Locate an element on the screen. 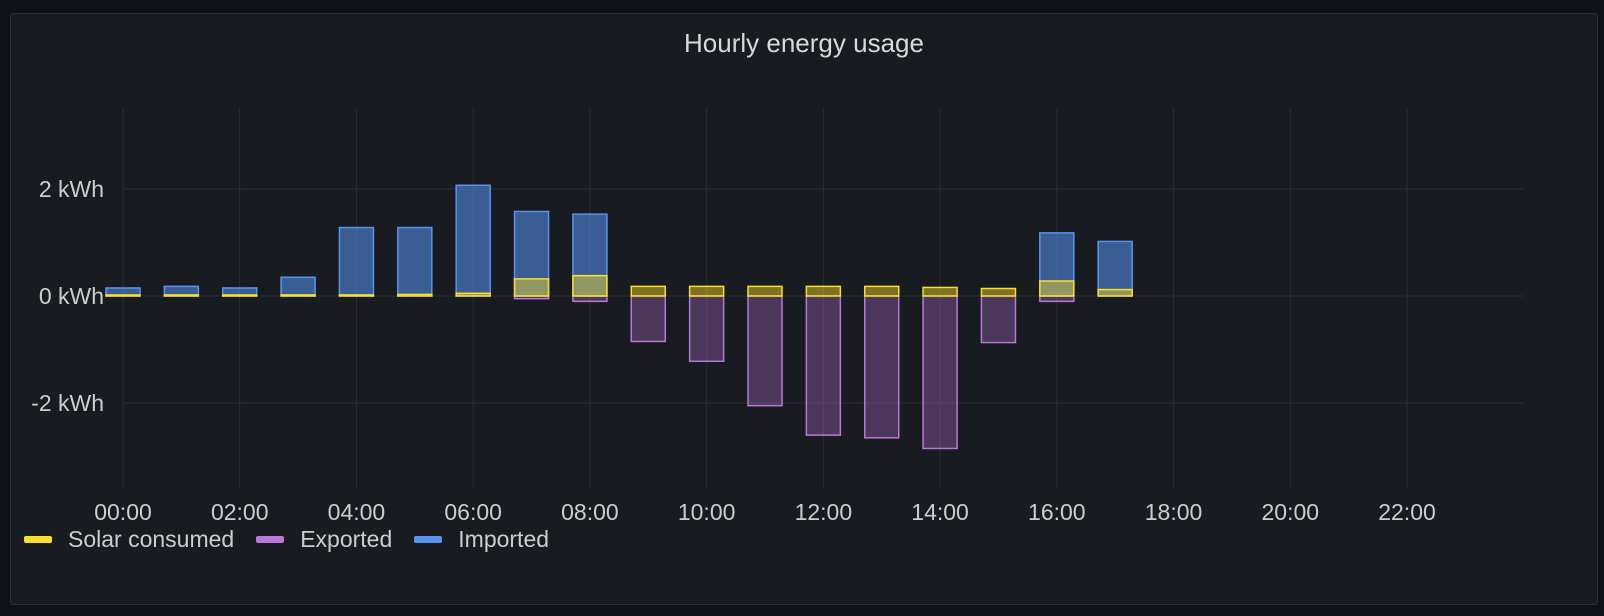 The height and width of the screenshot is (616, 1604). legend-item: Exported is located at coordinates (324, 539).